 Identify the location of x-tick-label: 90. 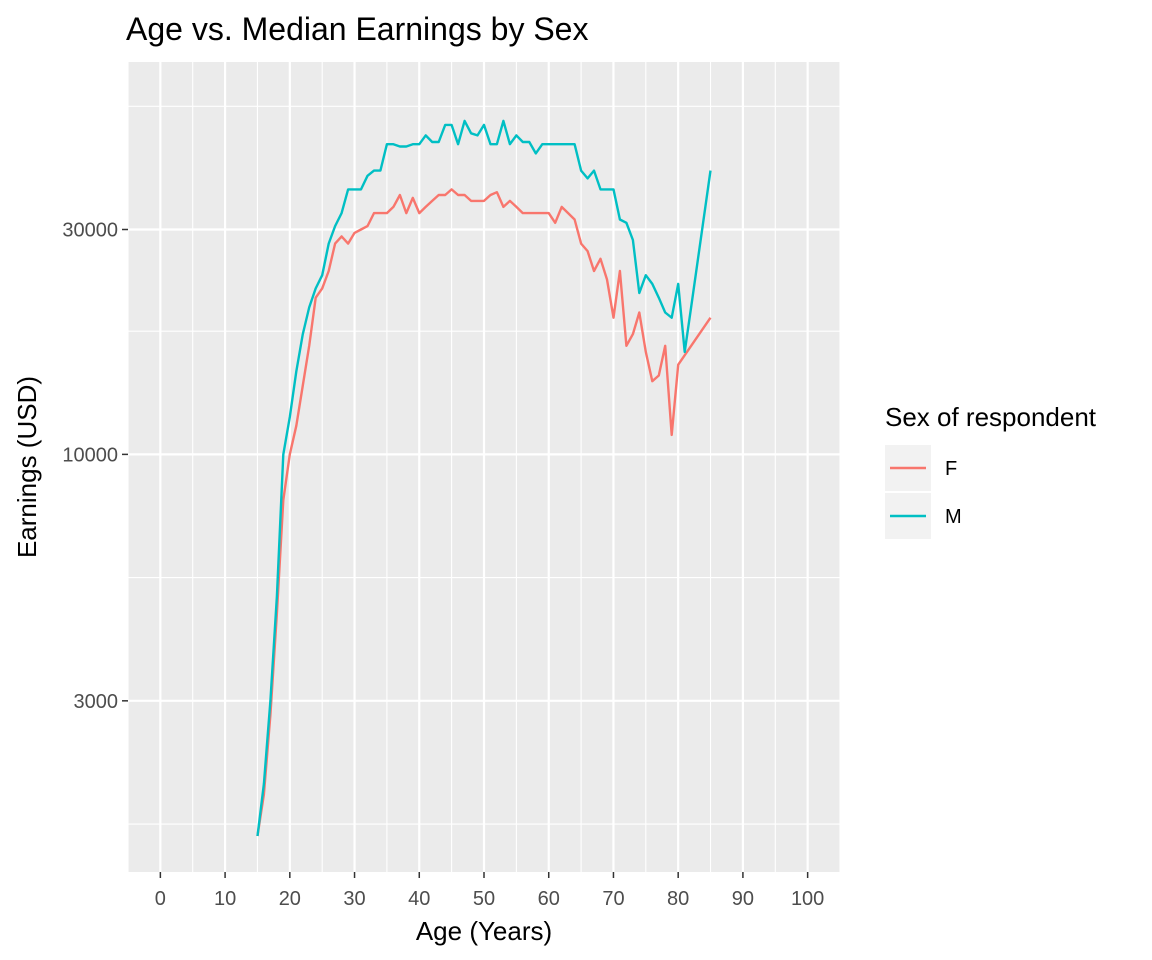
(743, 899).